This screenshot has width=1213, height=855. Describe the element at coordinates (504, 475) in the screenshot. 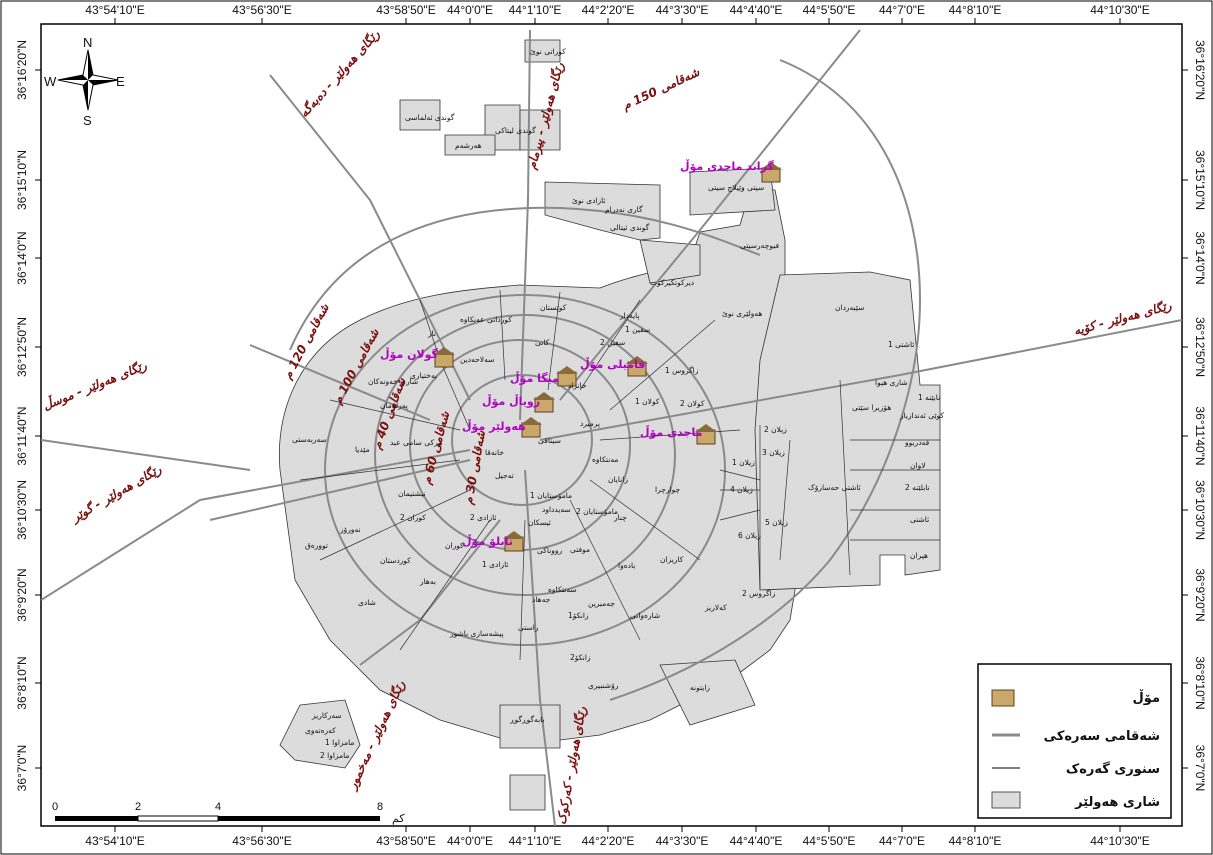

I see `neighbourhood-label: تەجیل` at that location.